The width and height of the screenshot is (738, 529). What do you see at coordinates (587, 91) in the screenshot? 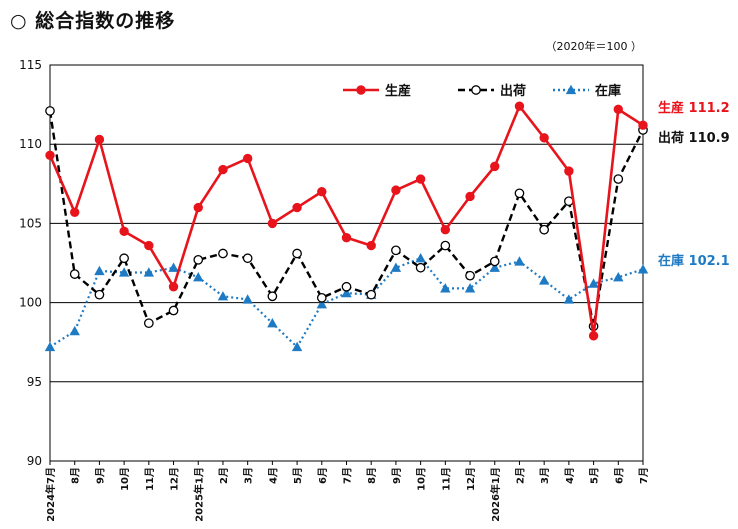
I see `legend-item: 在庫` at bounding box center [587, 91].